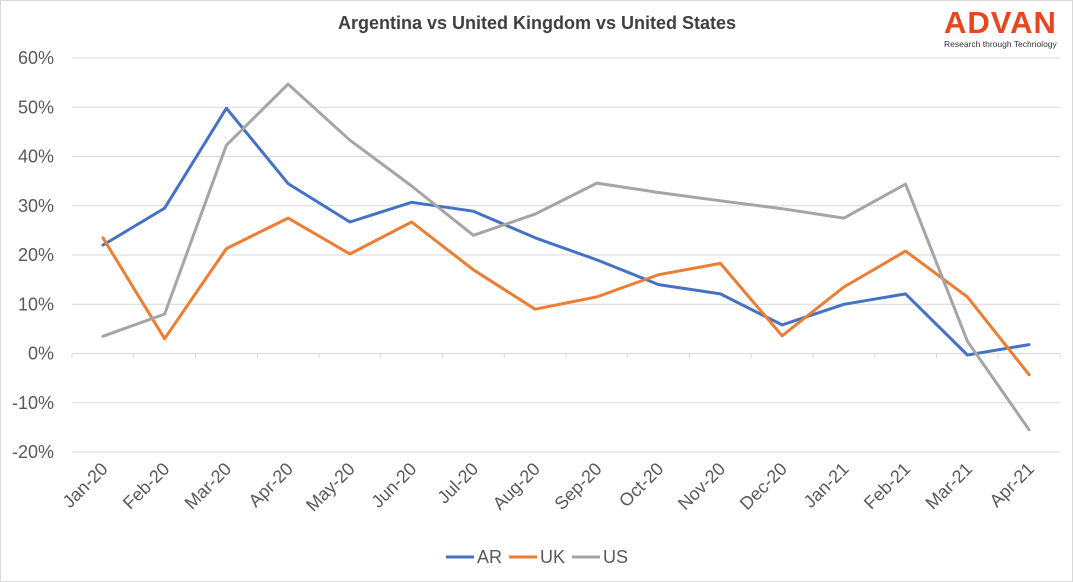 The image size is (1073, 582). I want to click on x-tick-label: Jun-20, so click(393, 485).